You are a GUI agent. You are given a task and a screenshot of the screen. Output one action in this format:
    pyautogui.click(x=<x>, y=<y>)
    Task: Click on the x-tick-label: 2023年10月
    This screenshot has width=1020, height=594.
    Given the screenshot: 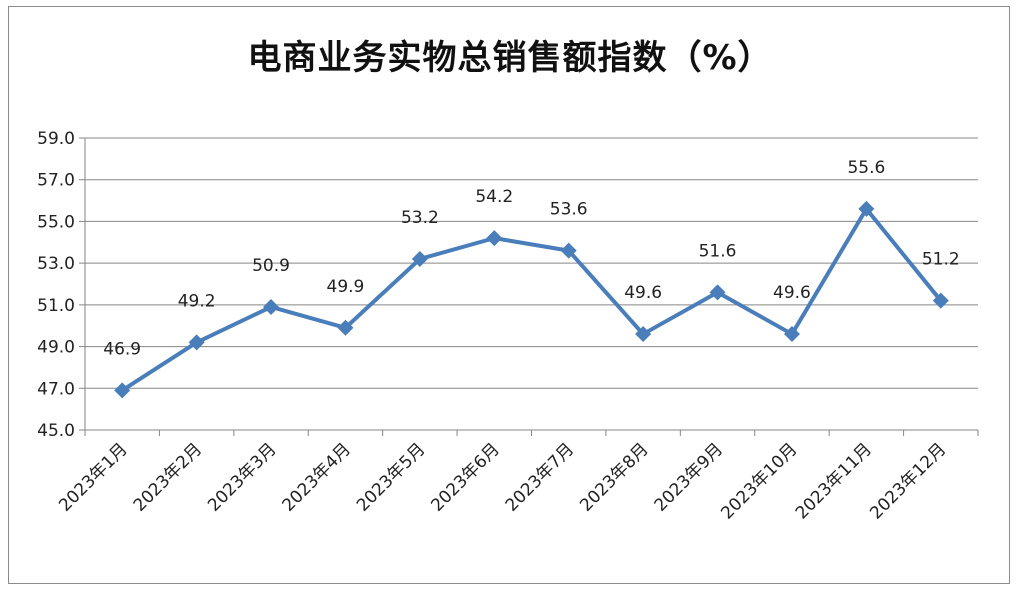 What is the action you would take?
    pyautogui.click(x=759, y=481)
    